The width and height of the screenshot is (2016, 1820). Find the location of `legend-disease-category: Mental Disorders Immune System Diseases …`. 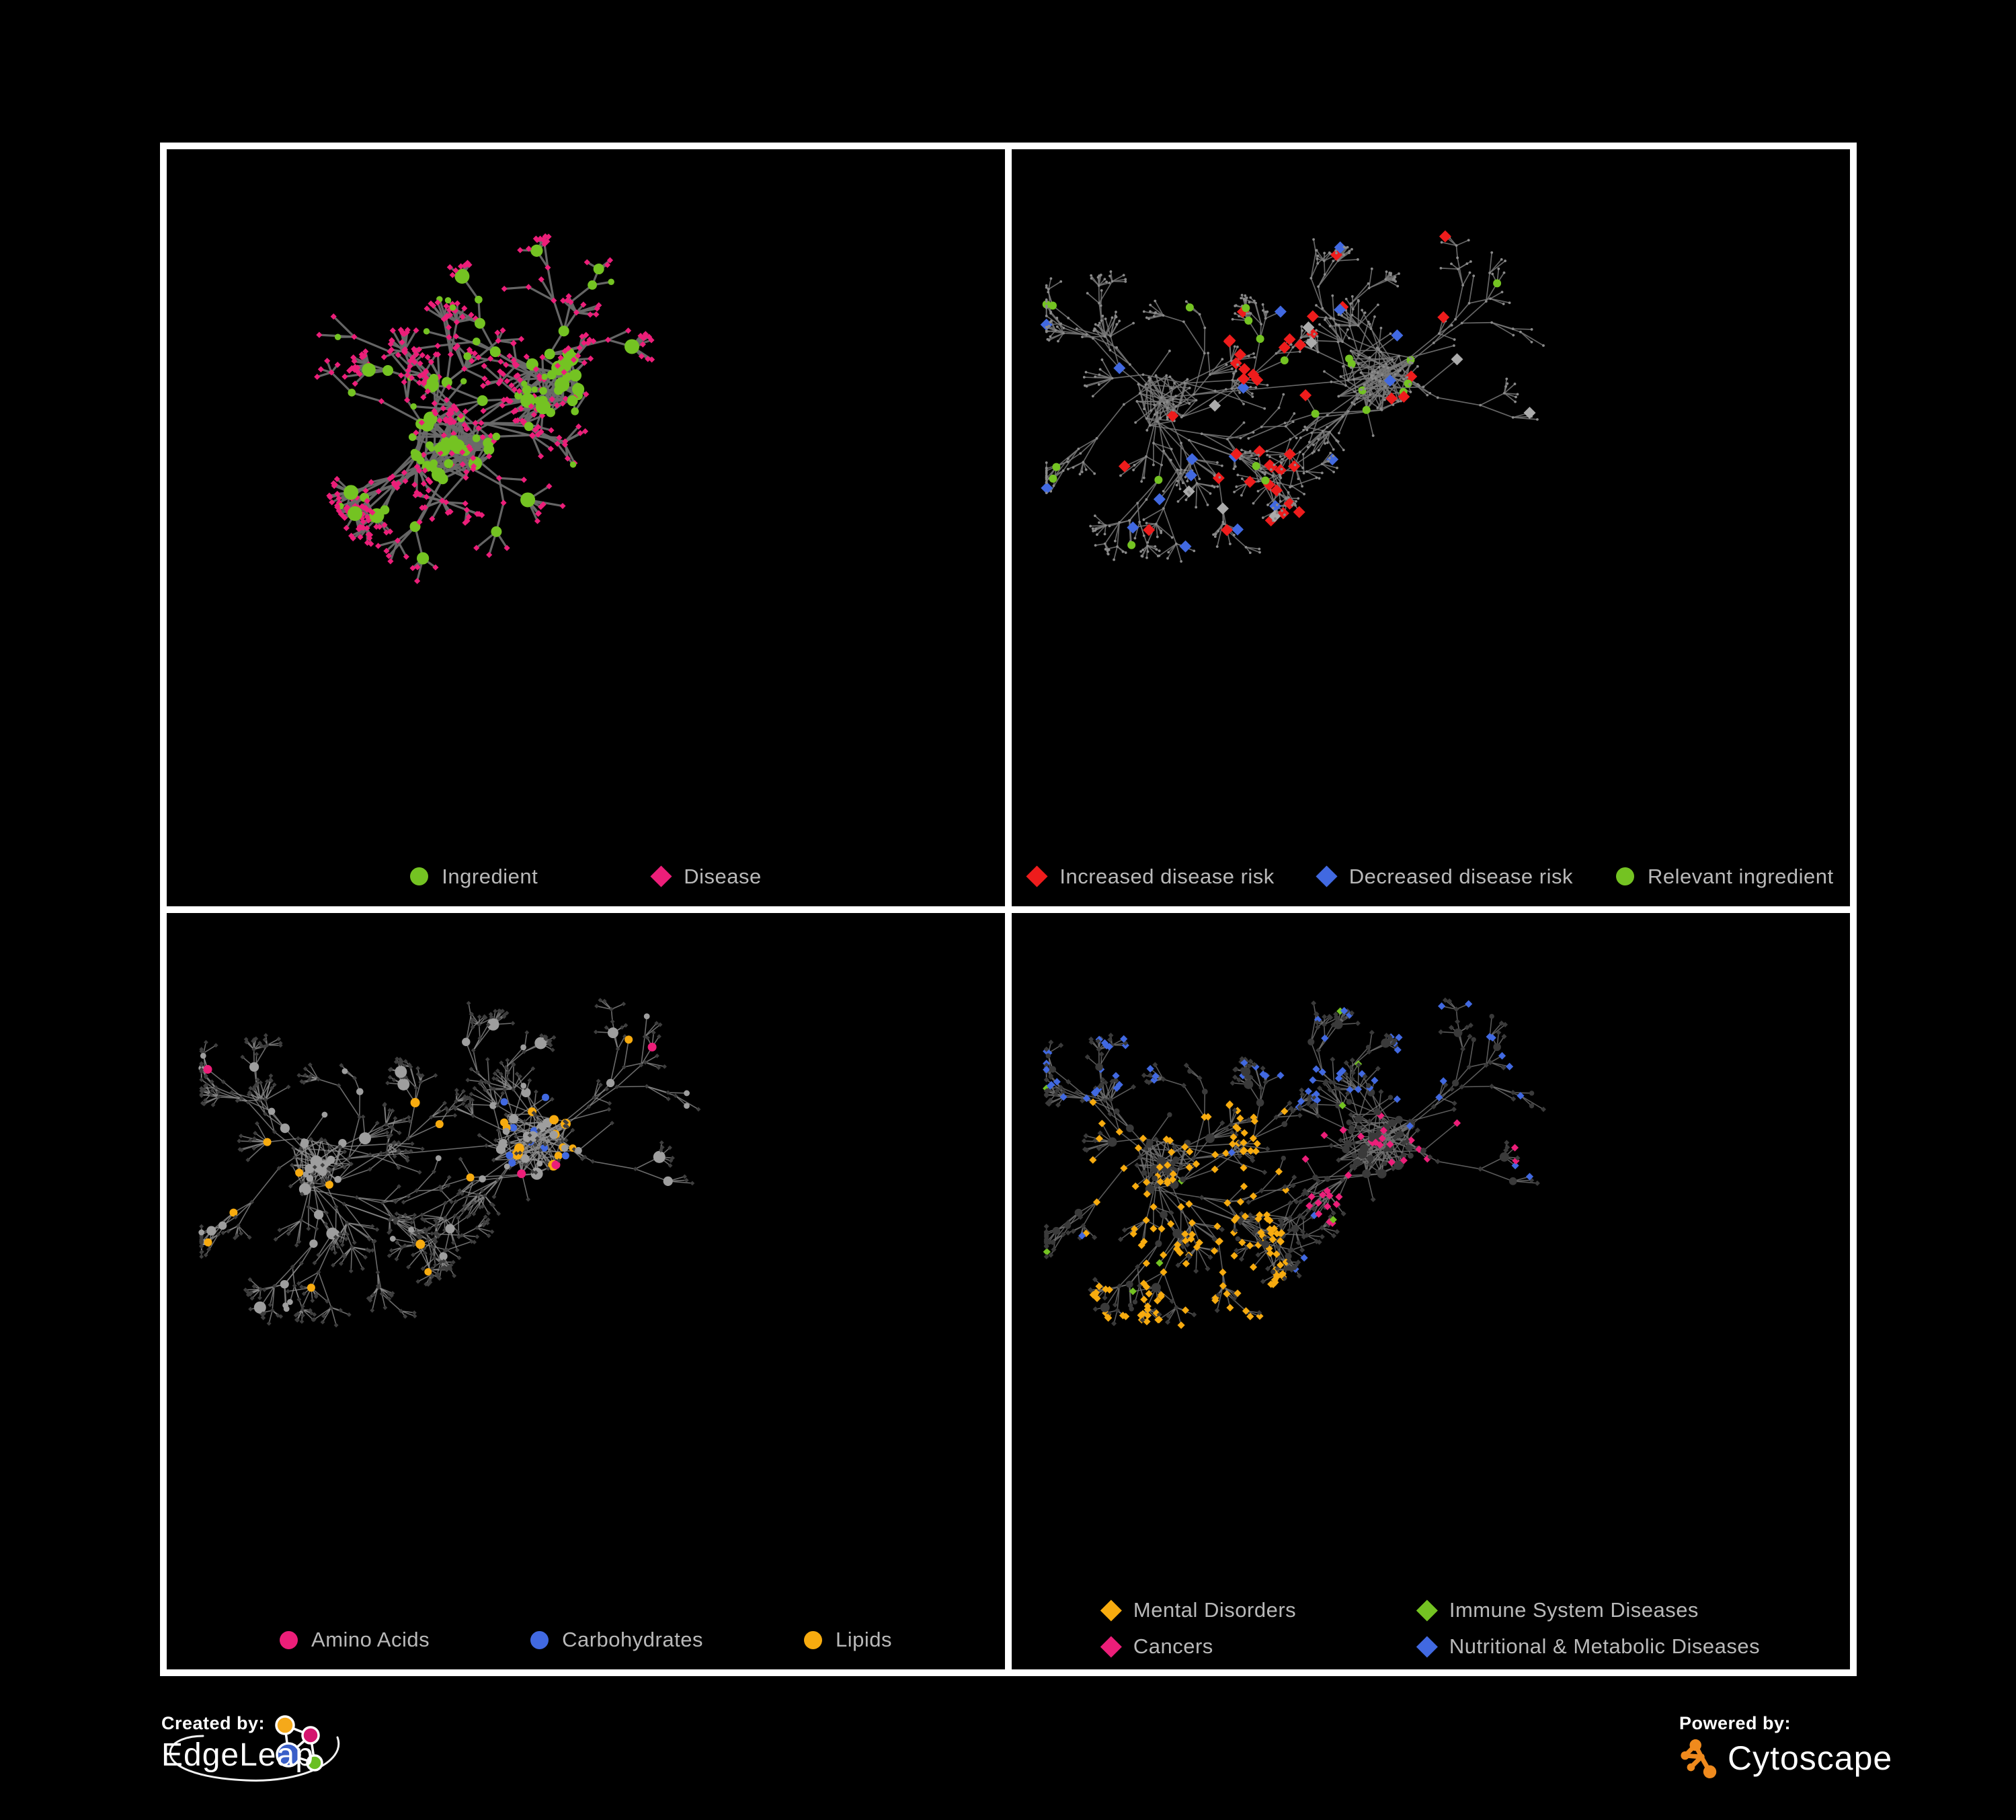

legend-disease-category: Mental Disorders Immune System Diseases … is located at coordinates (1430, 1628).